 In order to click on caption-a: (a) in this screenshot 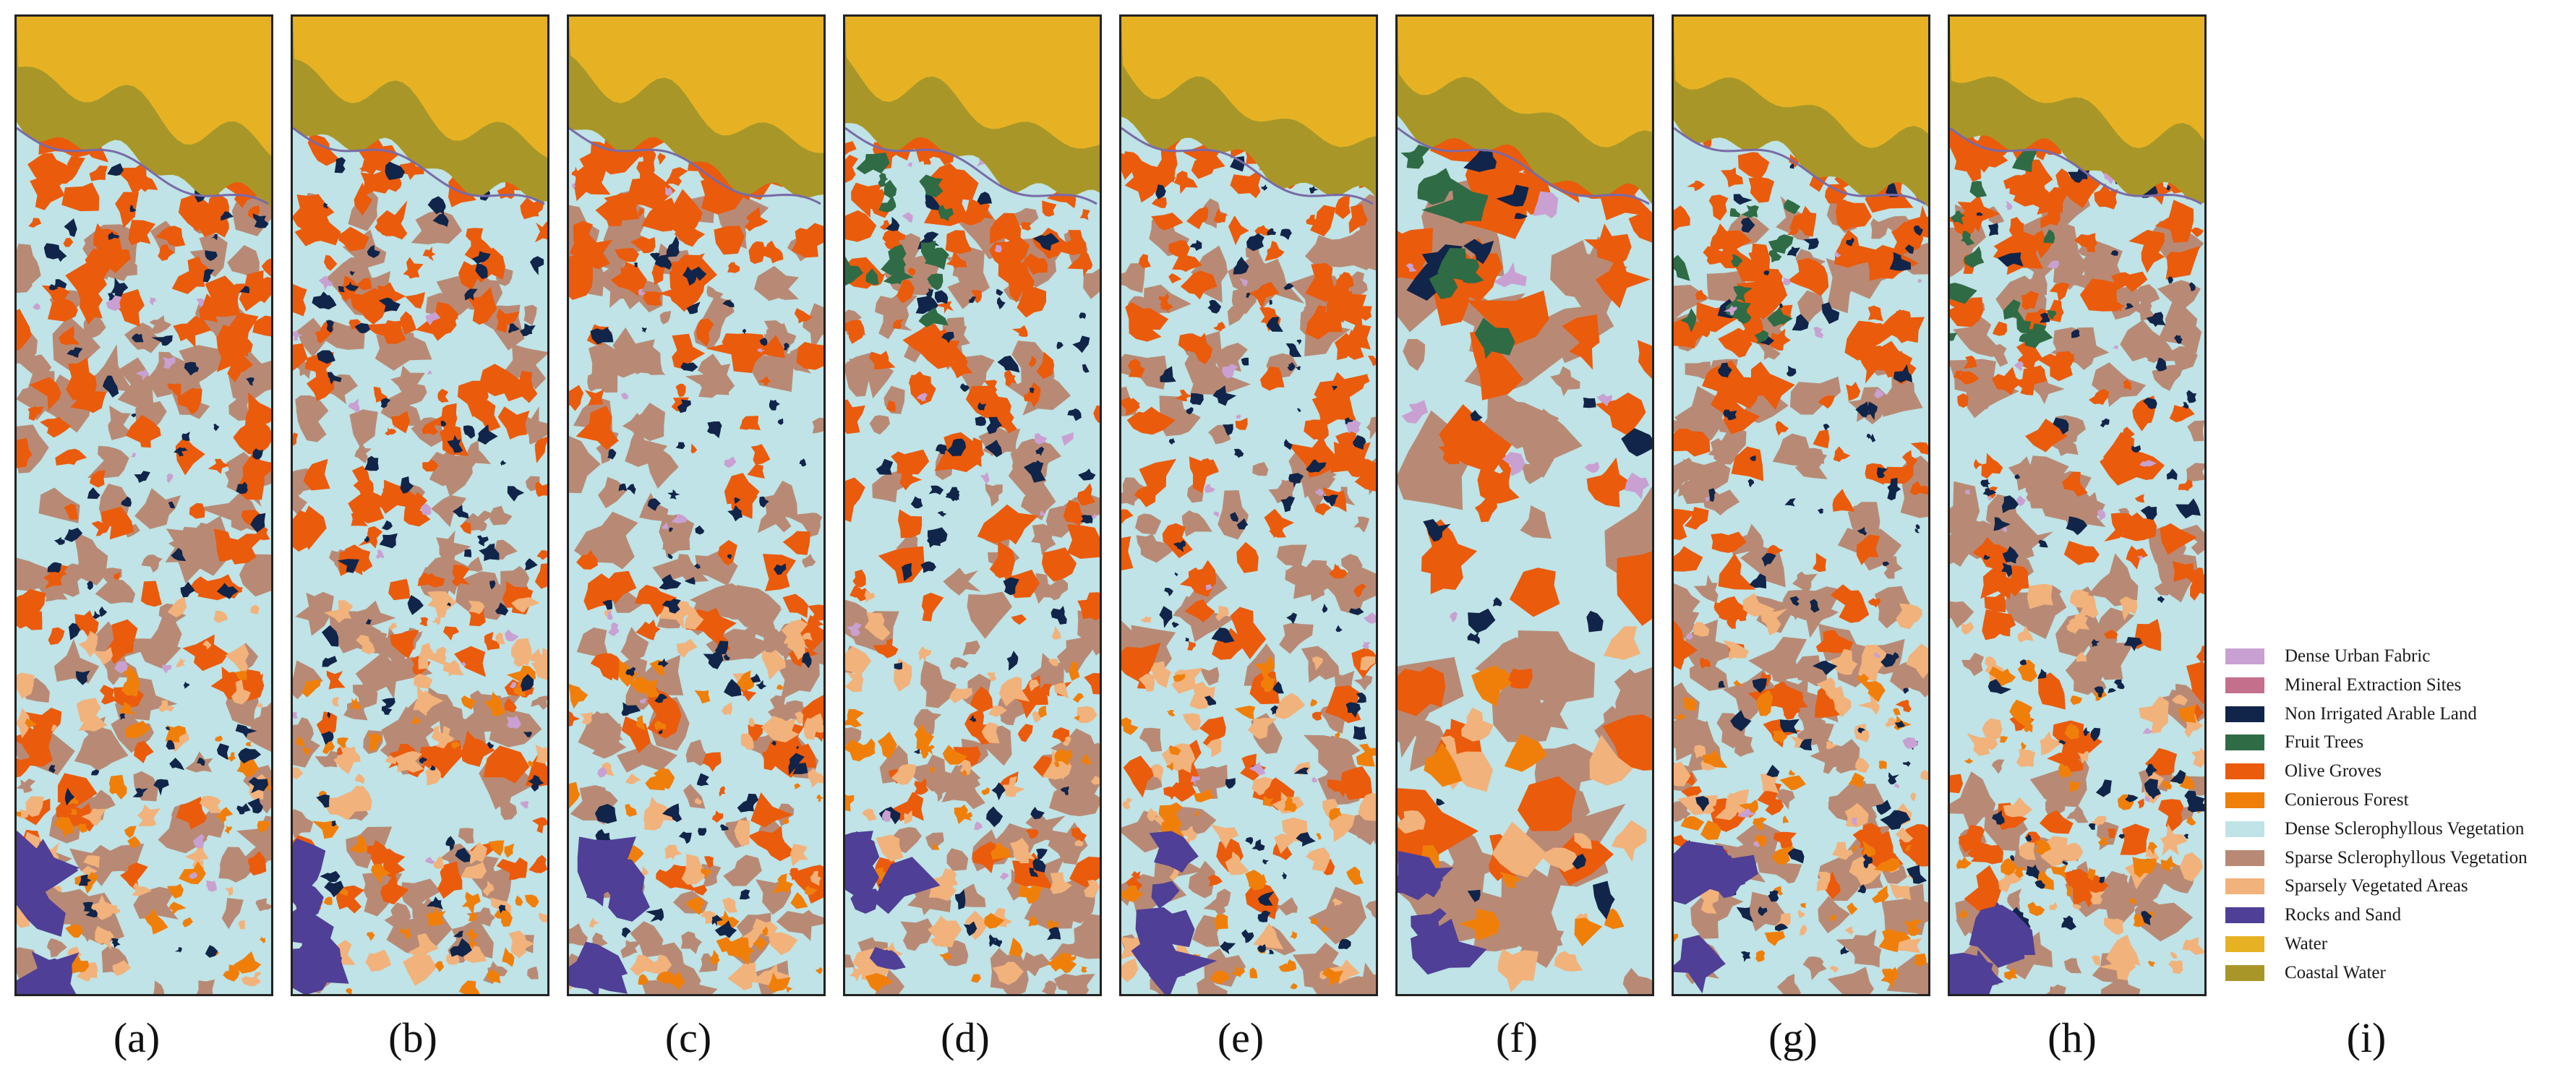, I will do `click(137, 1037)`.